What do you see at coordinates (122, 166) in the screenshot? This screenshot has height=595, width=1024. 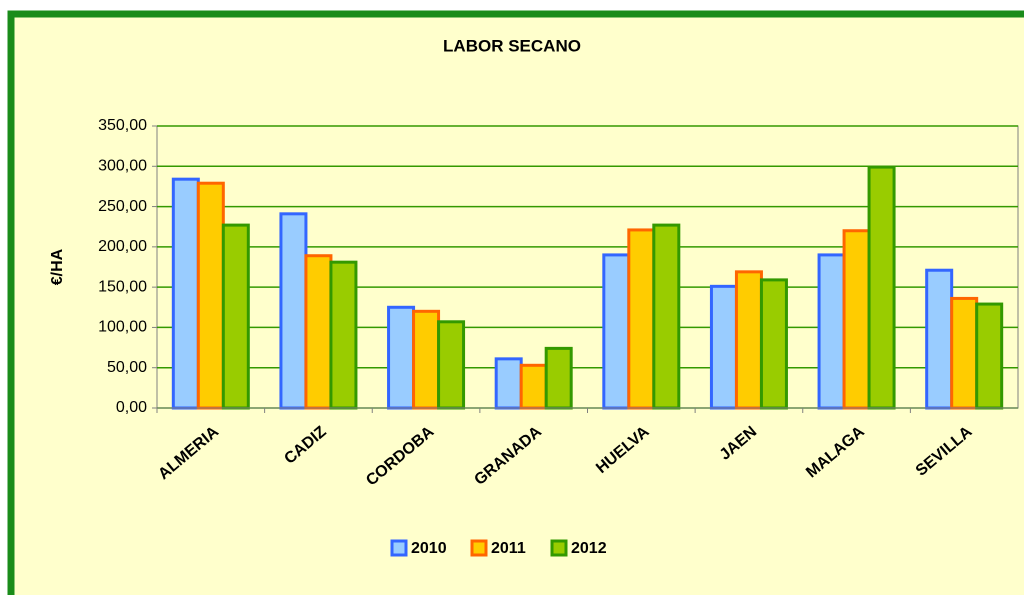 I see `y-tick-label: 300,00` at bounding box center [122, 166].